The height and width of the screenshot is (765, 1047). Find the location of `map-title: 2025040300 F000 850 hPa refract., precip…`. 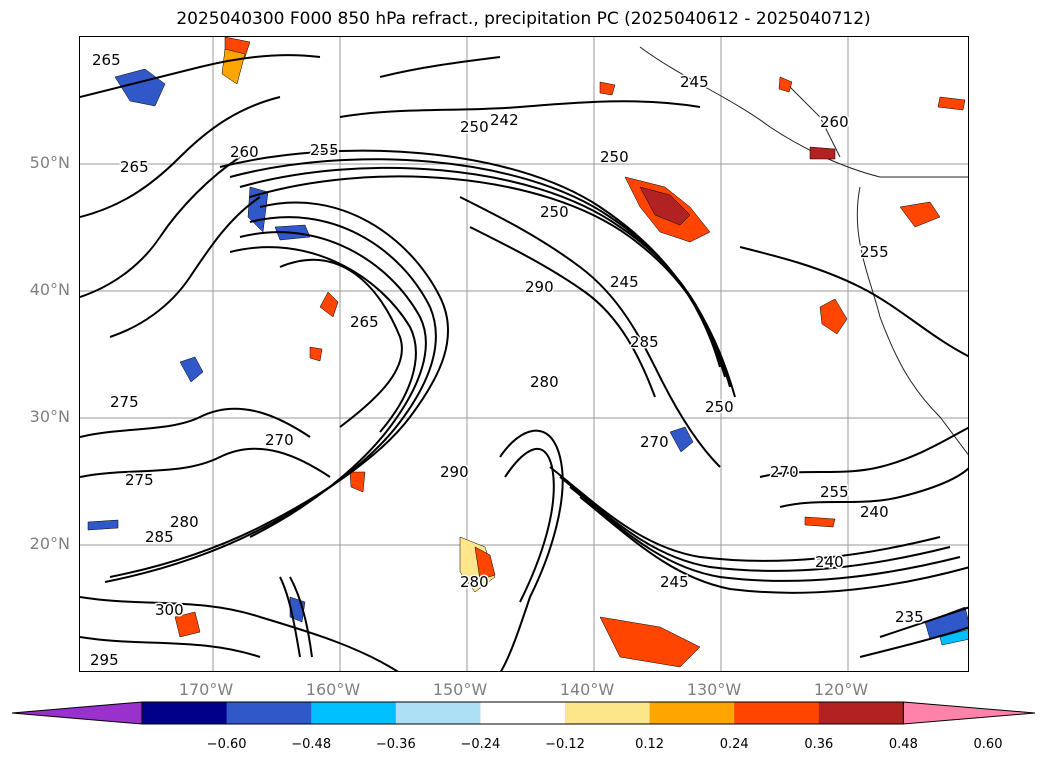

map-title: 2025040300 F000 850 hPa refract., precip… is located at coordinates (523, 19).